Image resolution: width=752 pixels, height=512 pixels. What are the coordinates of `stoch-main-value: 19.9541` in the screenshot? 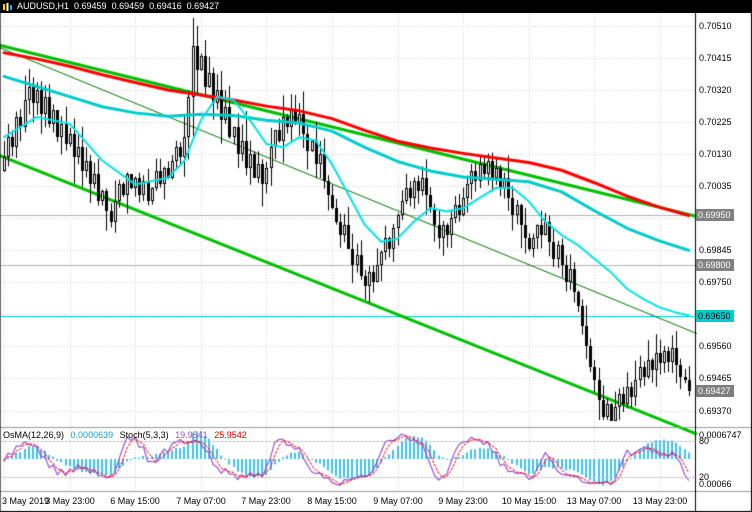 It's located at (191, 435).